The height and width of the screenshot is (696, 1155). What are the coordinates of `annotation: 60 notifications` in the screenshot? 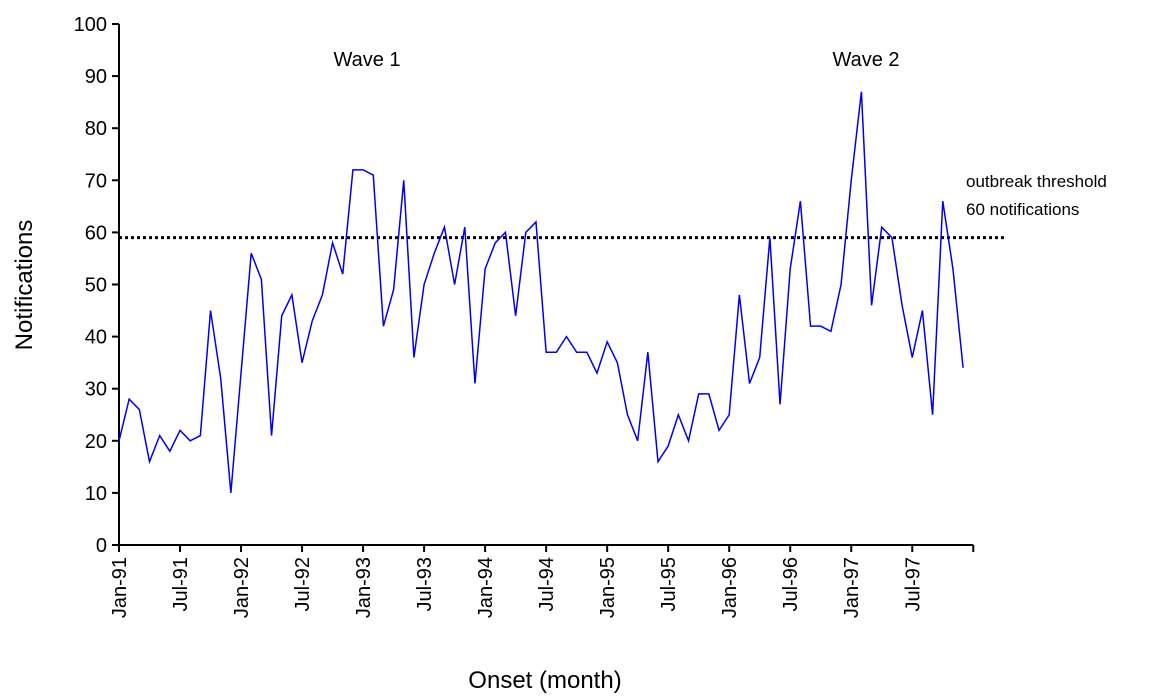 It's located at (1022, 209).